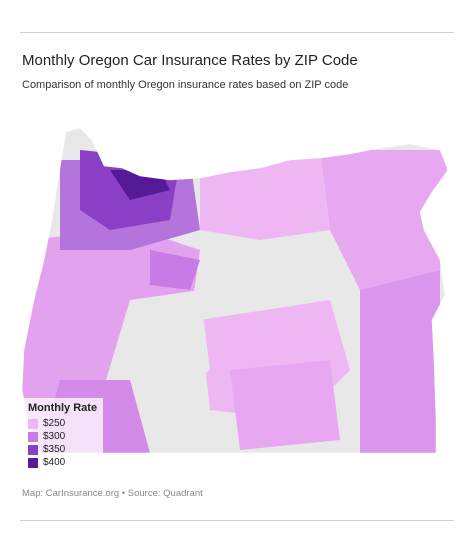 Image resolution: width=474 pixels, height=554 pixels. I want to click on legend-label: $350, so click(54, 449).